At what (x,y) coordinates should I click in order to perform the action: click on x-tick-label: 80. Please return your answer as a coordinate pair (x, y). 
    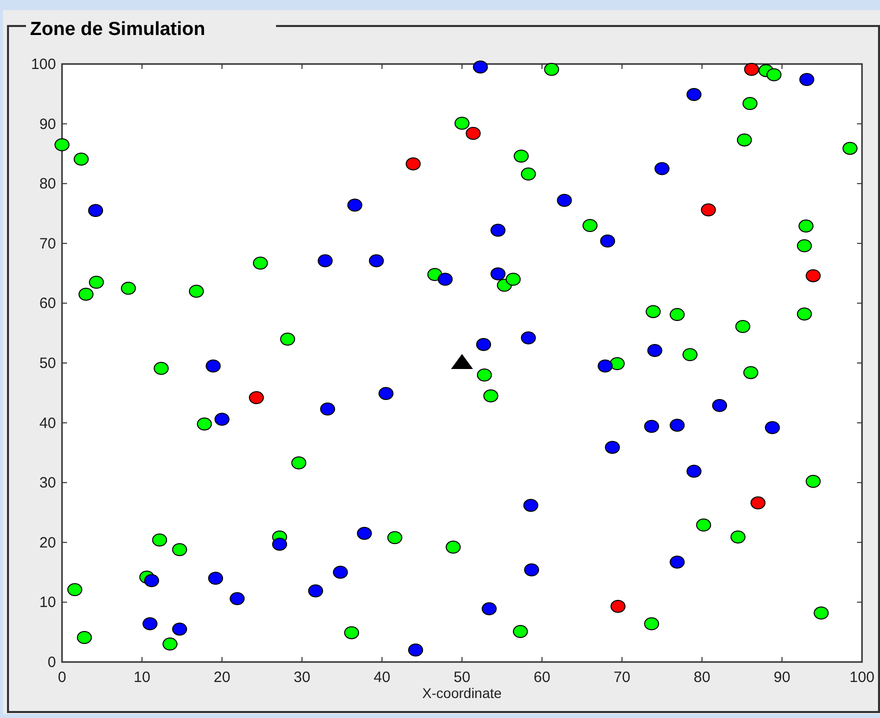
    Looking at the image, I should click on (702, 677).